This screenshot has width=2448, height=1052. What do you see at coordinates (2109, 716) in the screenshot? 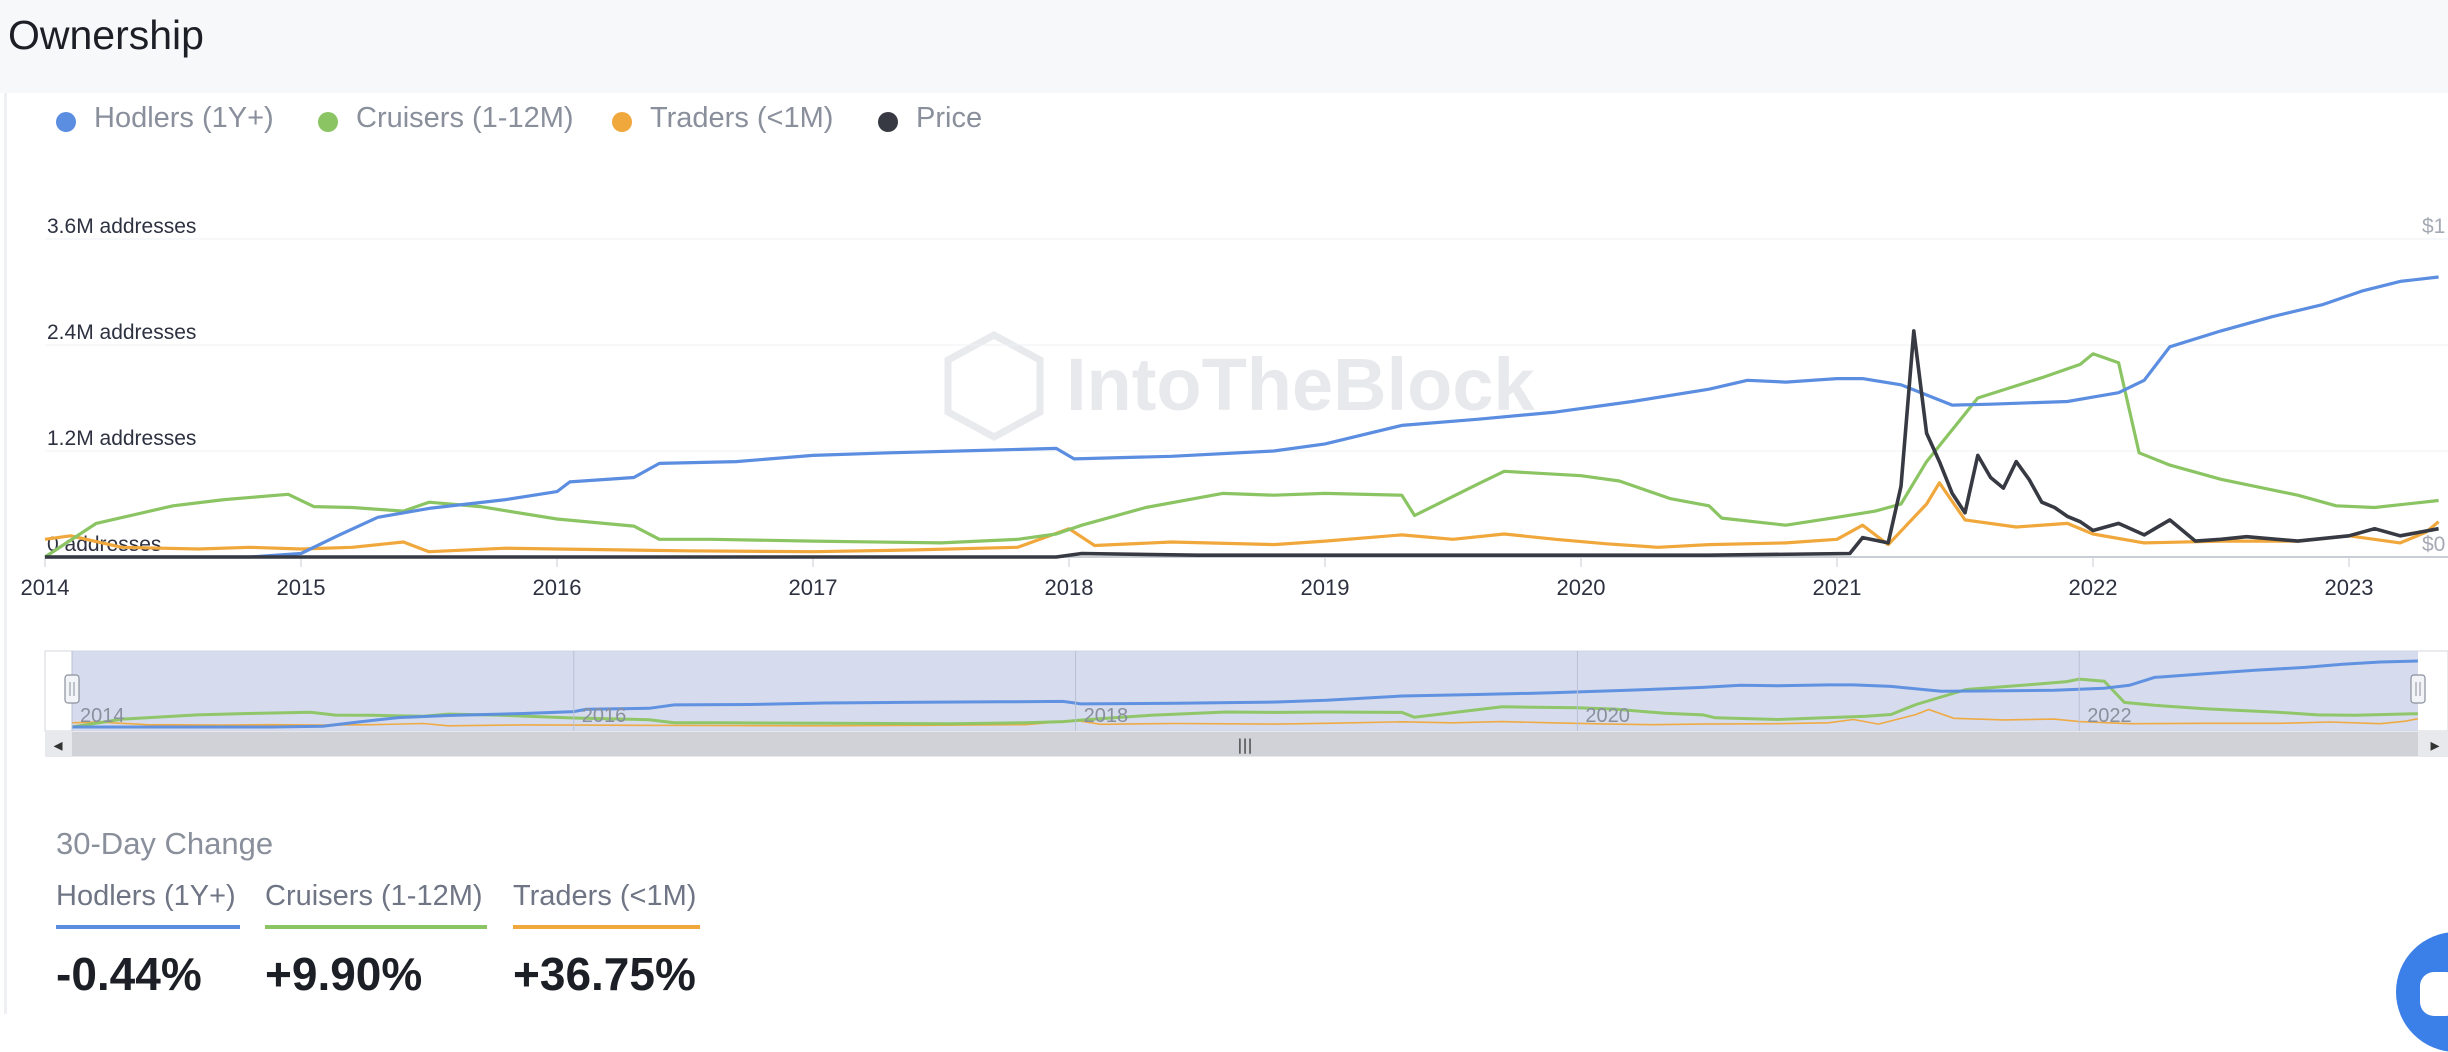
I see `navigator-tick-label: 2022` at bounding box center [2109, 716].